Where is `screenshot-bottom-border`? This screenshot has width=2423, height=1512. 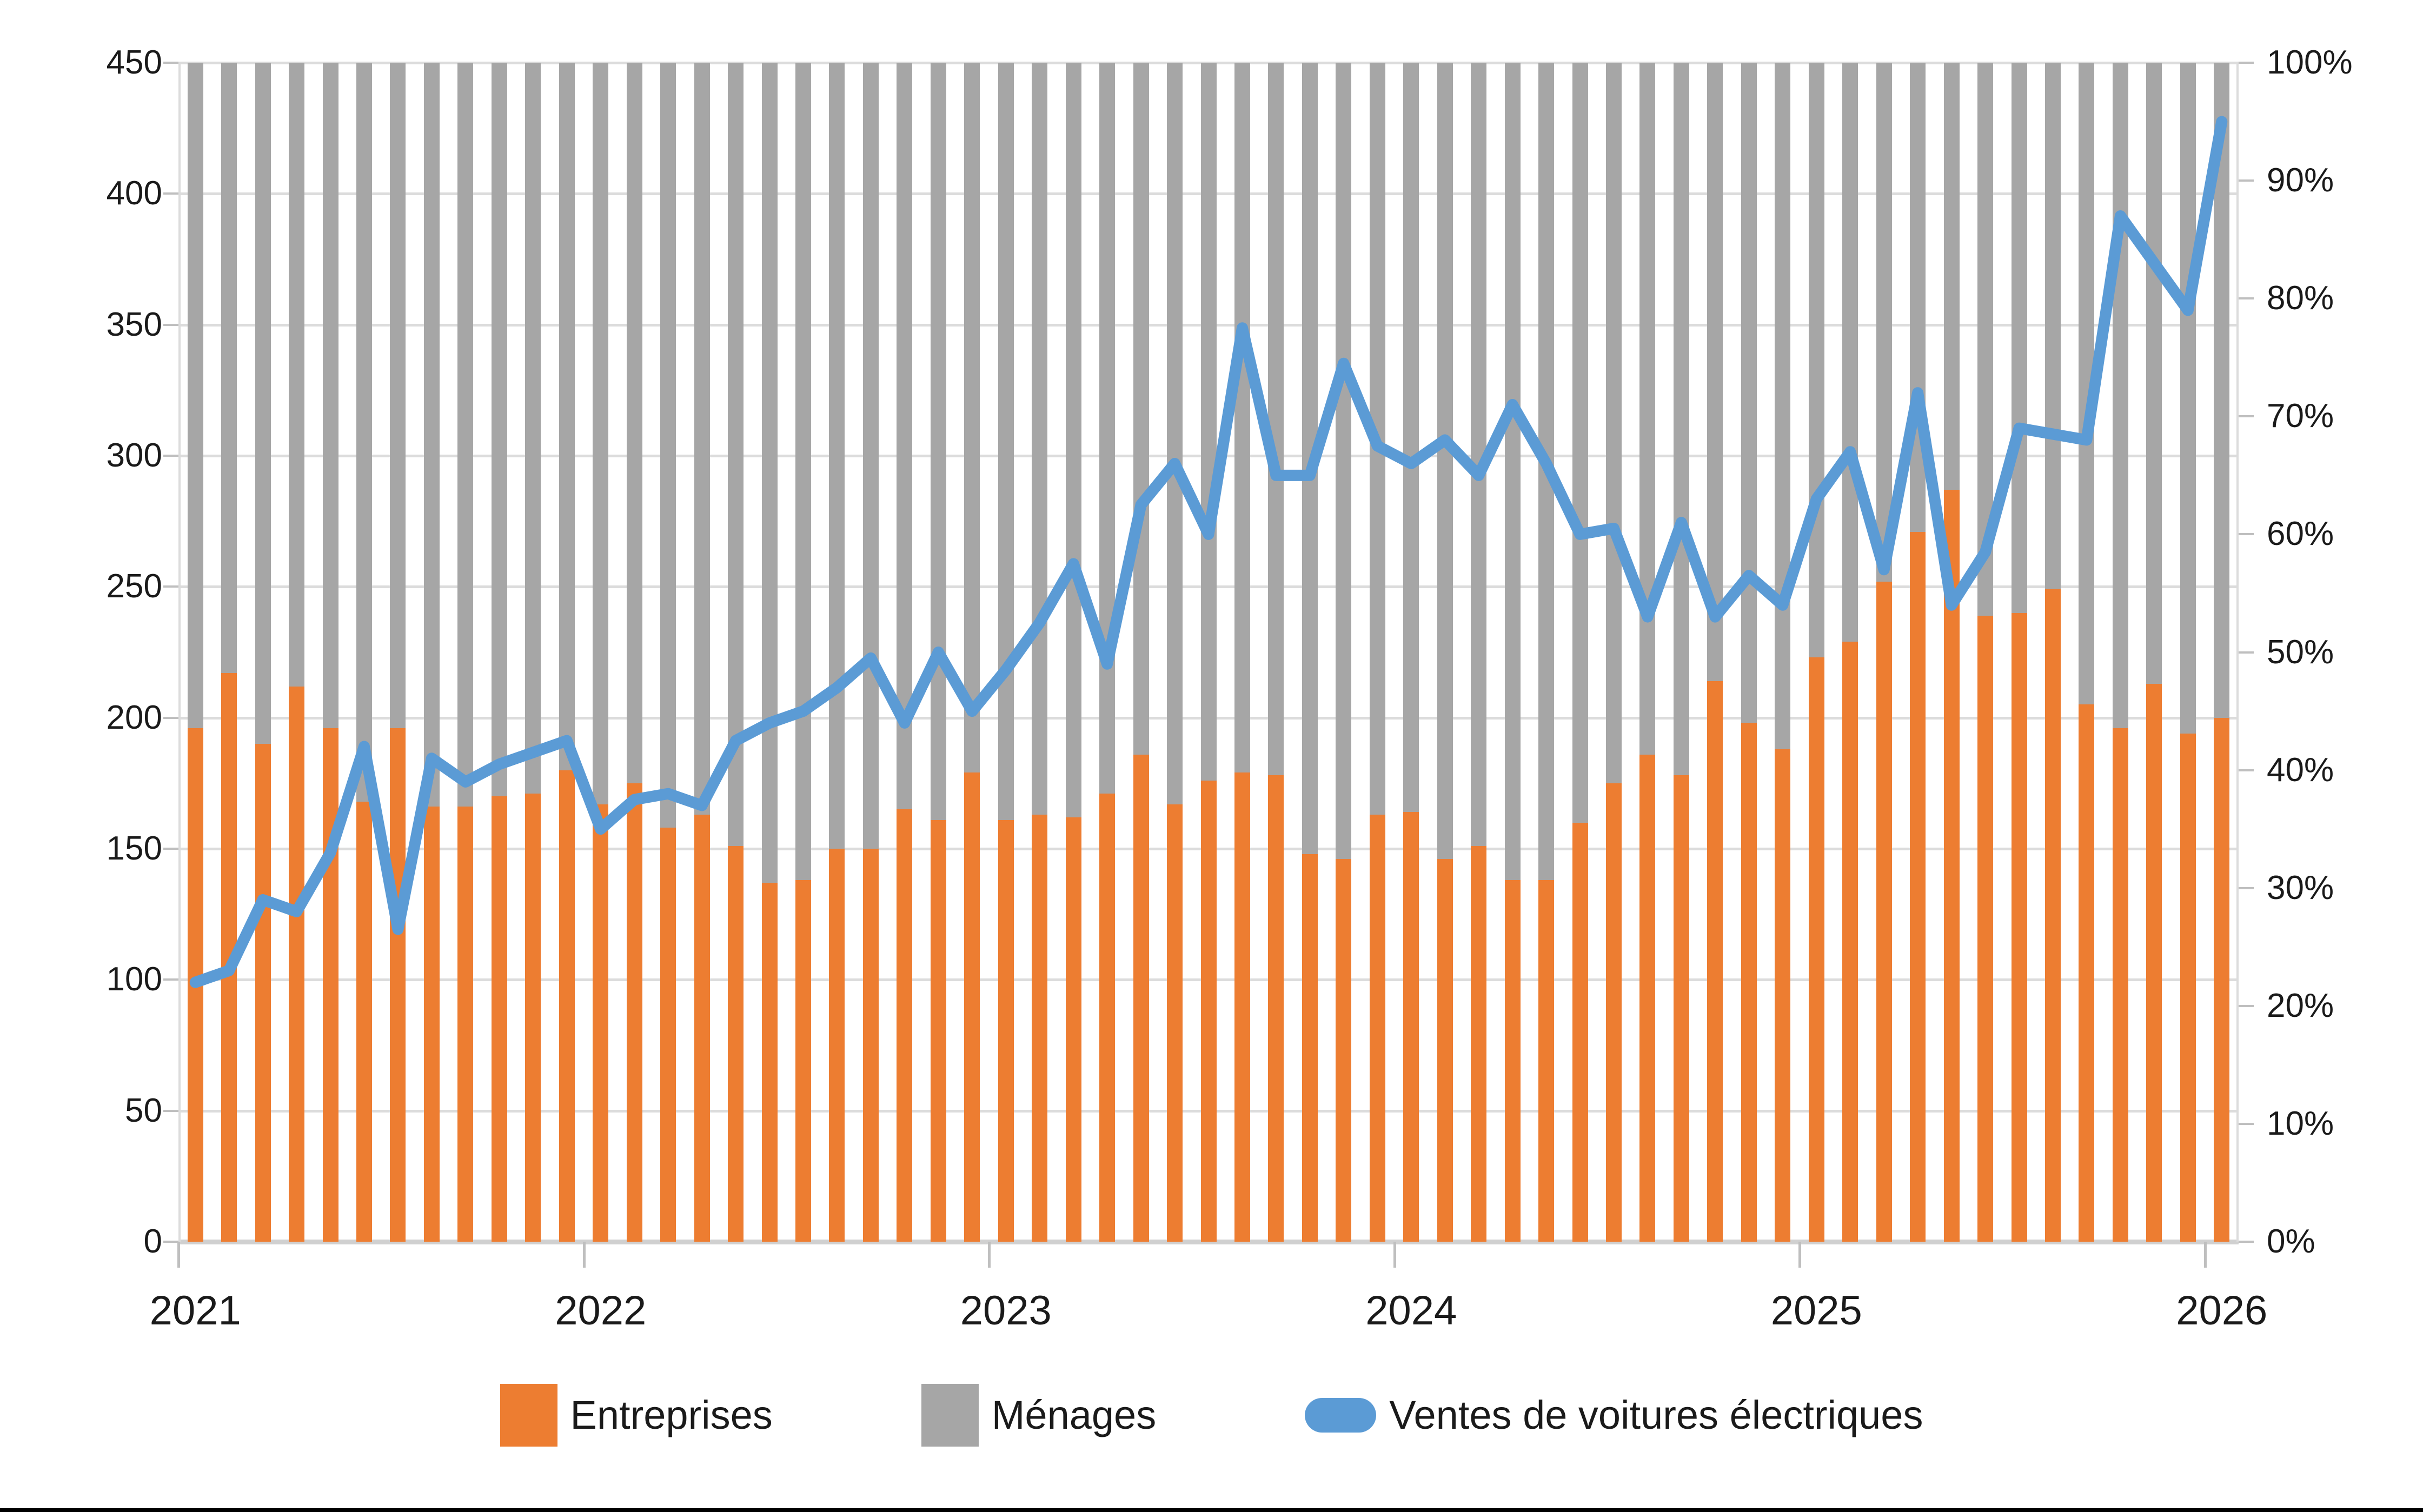 screenshot-bottom-border is located at coordinates (1211, 1510).